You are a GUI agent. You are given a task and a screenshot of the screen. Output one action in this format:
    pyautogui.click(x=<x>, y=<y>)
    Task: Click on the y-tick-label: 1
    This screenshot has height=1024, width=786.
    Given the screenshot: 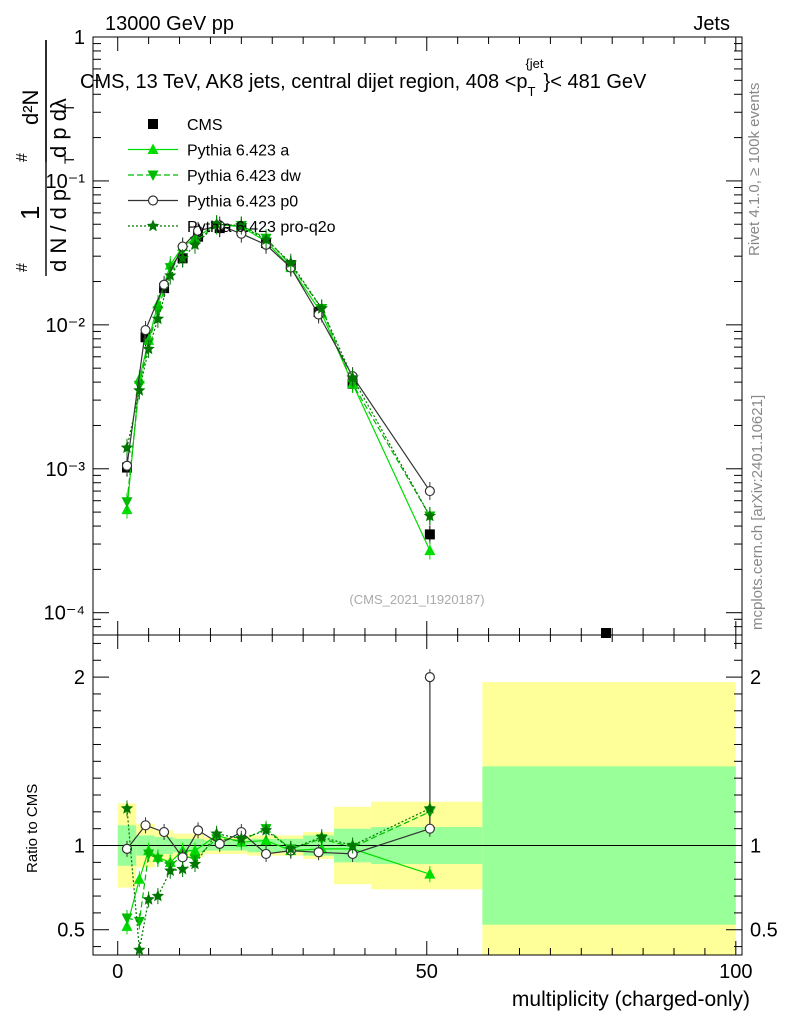 What is the action you would take?
    pyautogui.click(x=79, y=38)
    